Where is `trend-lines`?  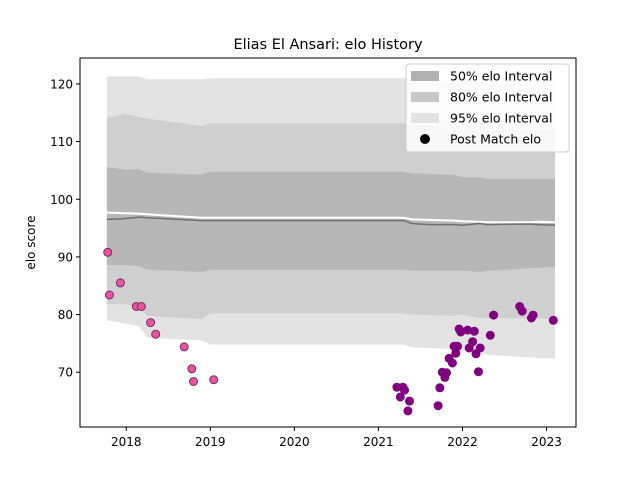 trend-lines is located at coordinates (331, 218).